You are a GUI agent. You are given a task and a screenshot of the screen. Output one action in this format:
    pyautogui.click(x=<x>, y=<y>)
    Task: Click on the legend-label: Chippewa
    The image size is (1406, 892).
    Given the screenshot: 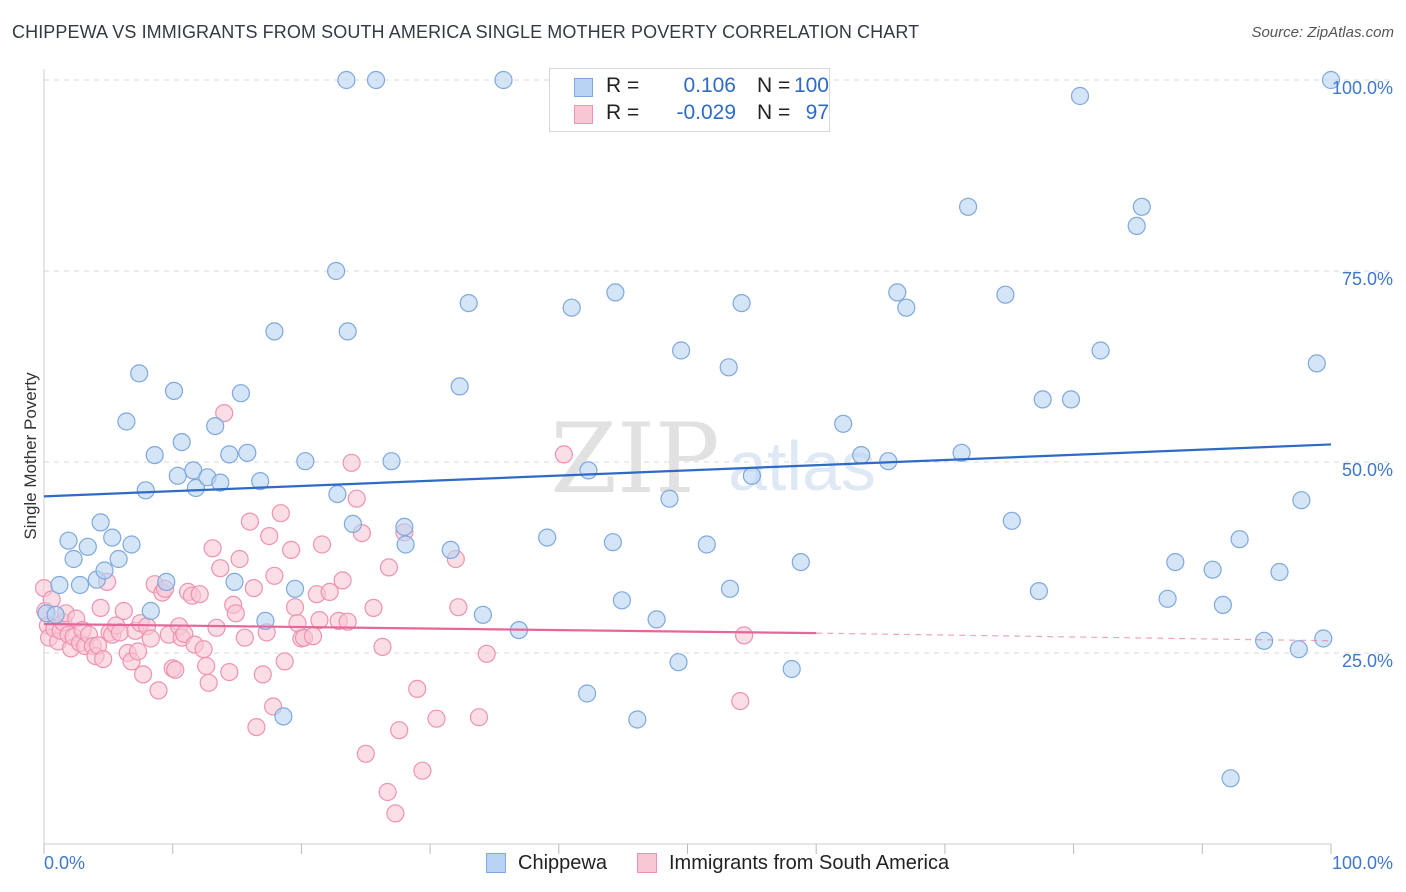 What is the action you would take?
    pyautogui.click(x=562, y=863)
    